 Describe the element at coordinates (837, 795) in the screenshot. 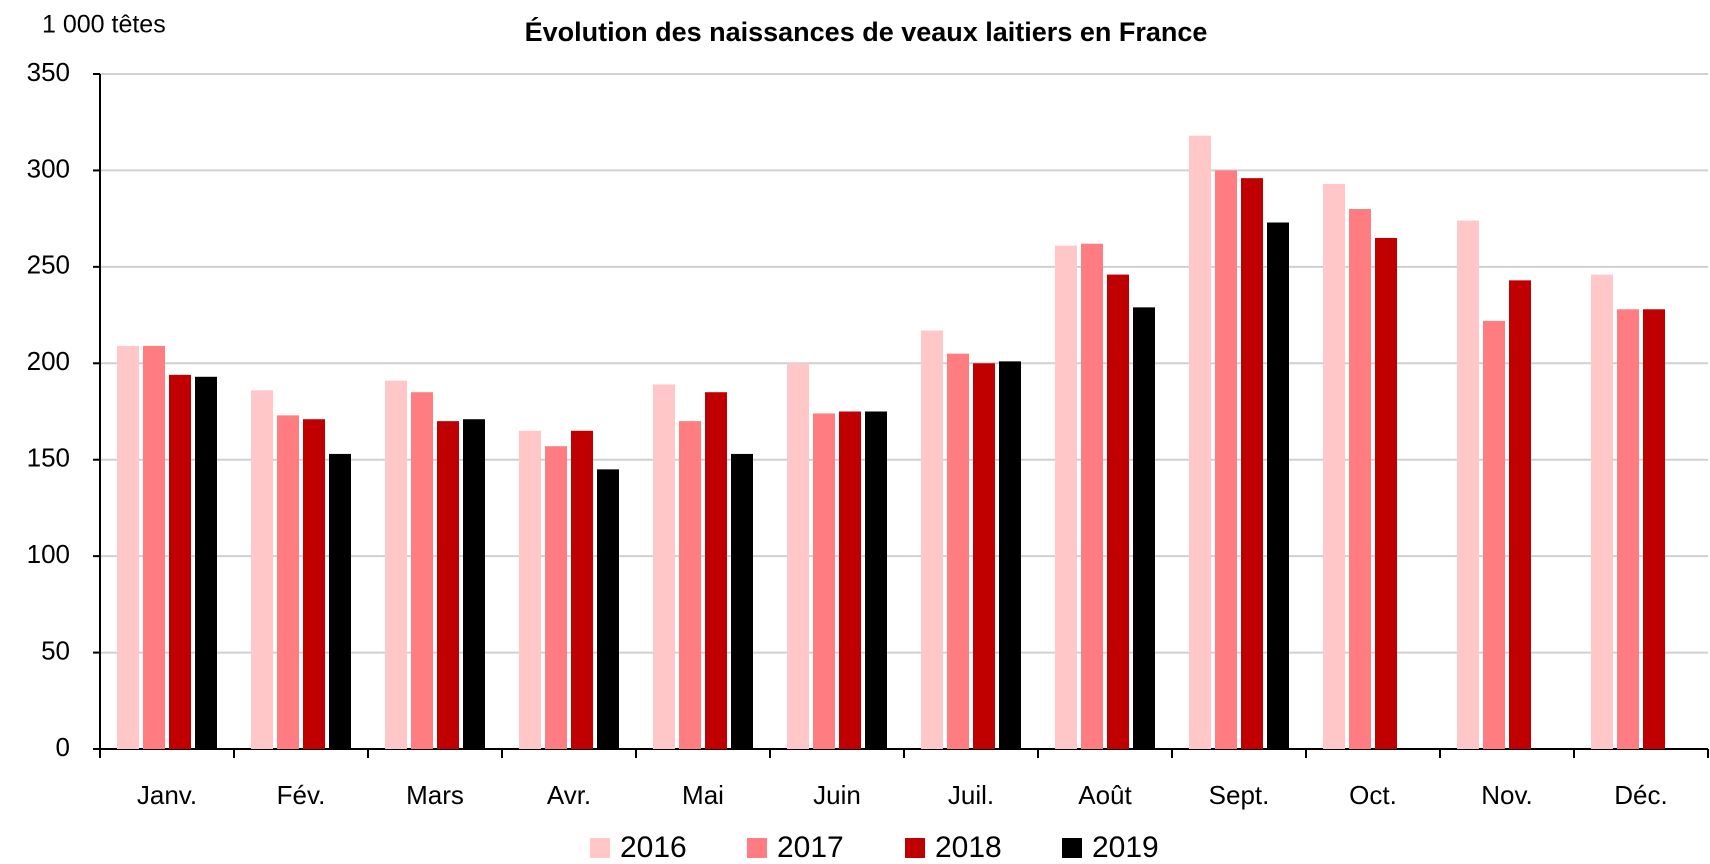

I see `x-tick-label: Juin` at that location.